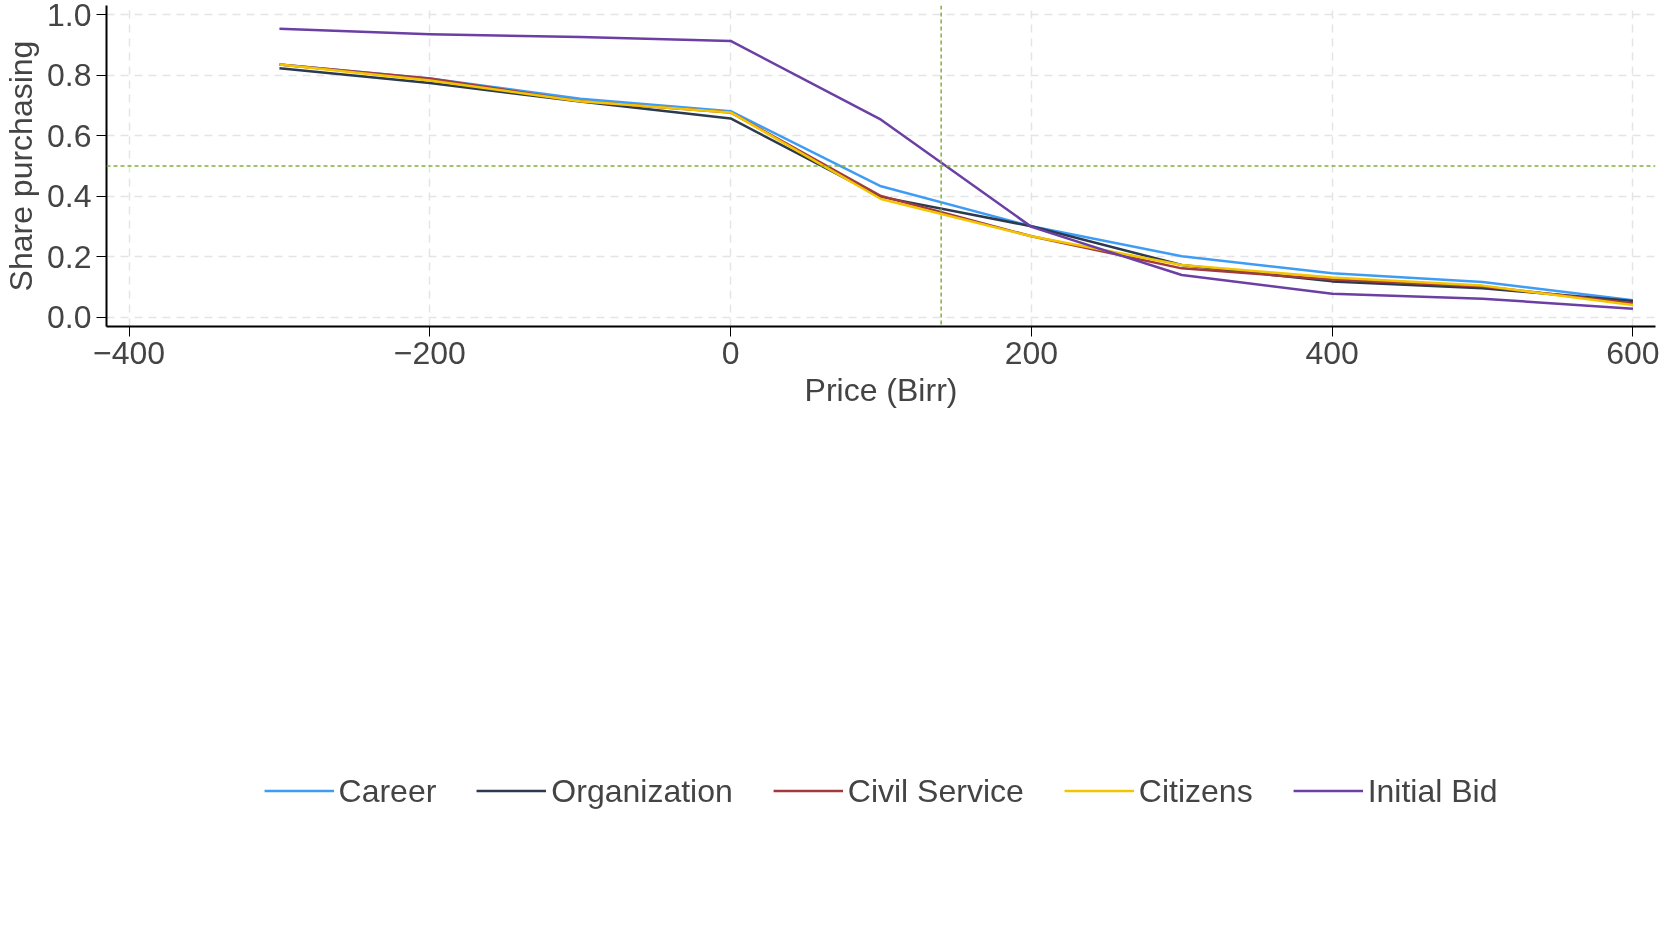 Image resolution: width=1672 pixels, height=945 pixels. I want to click on legend-label: Initial Bid, so click(1432, 791).